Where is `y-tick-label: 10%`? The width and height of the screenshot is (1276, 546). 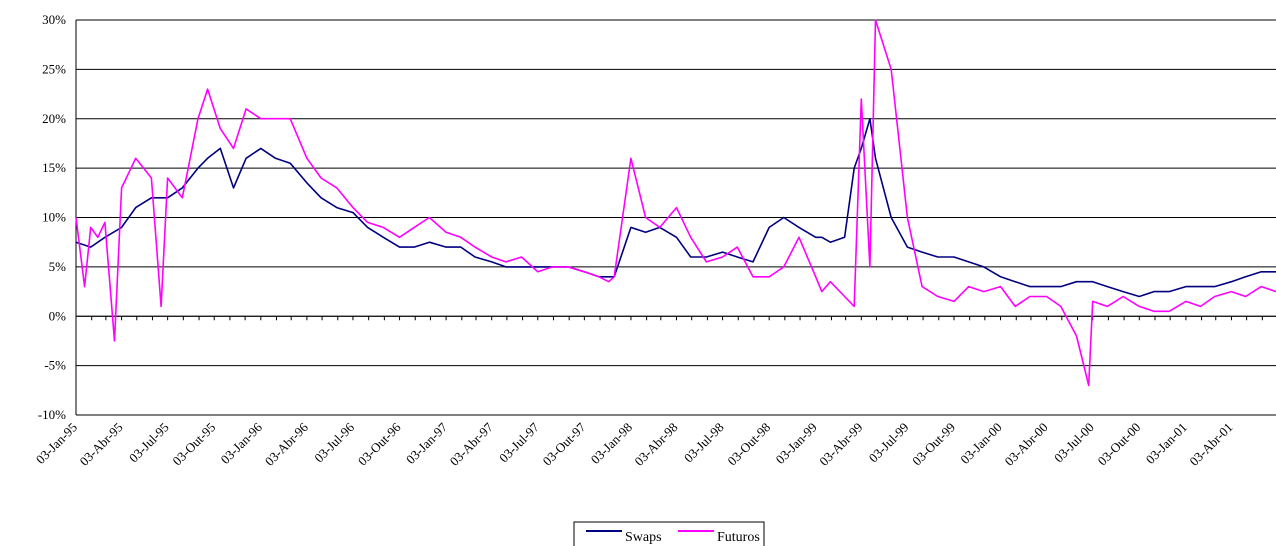 y-tick-label: 10% is located at coordinates (54, 217).